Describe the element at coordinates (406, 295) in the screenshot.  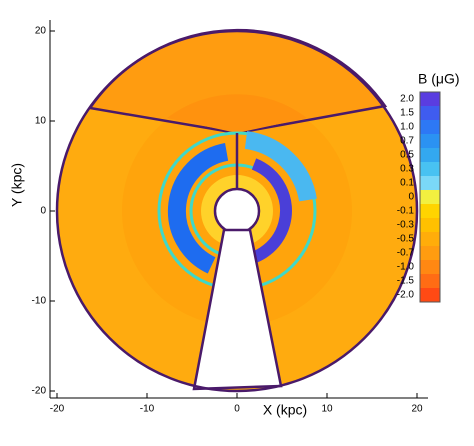
I see `colorbar-label: -2.0` at that location.